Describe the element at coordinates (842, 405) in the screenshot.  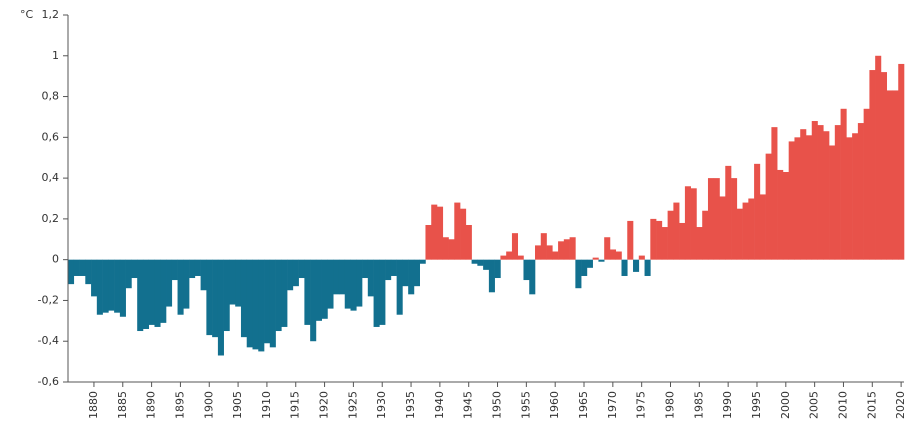
I see `x-tick-label: 2010` at that location.